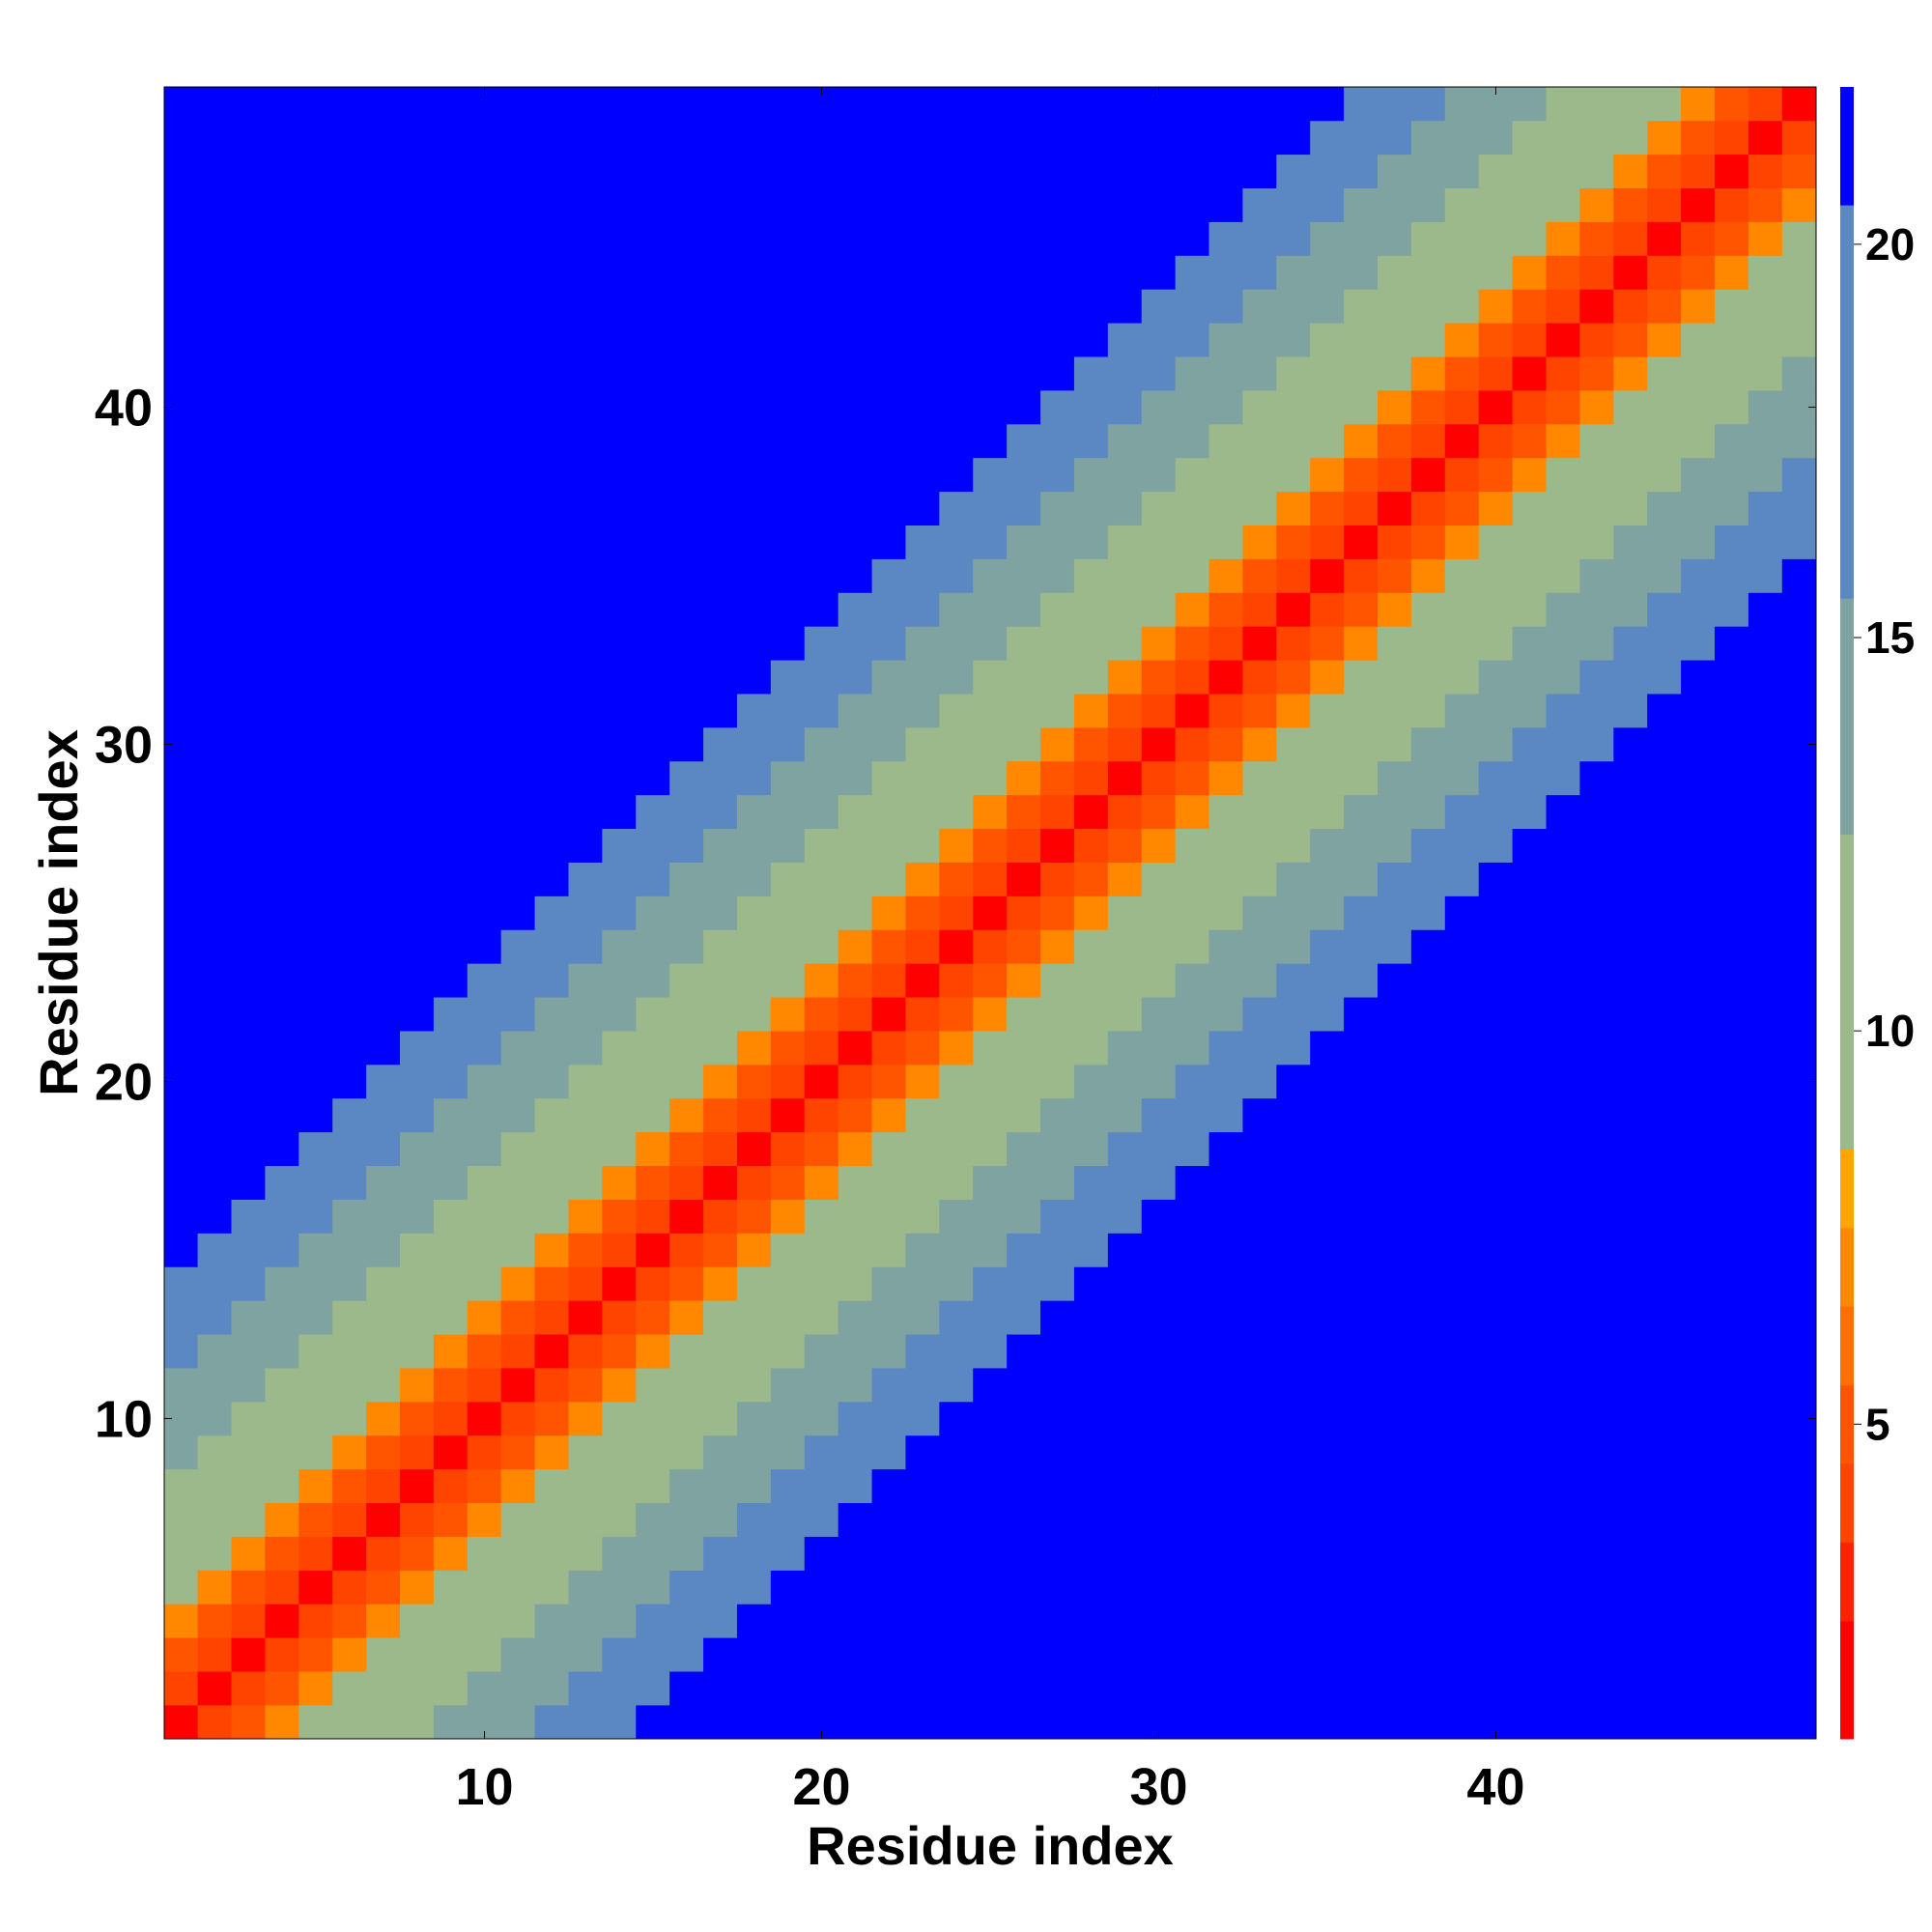 The height and width of the screenshot is (1932, 1932). I want to click on y-tick-label: 40, so click(124, 409).